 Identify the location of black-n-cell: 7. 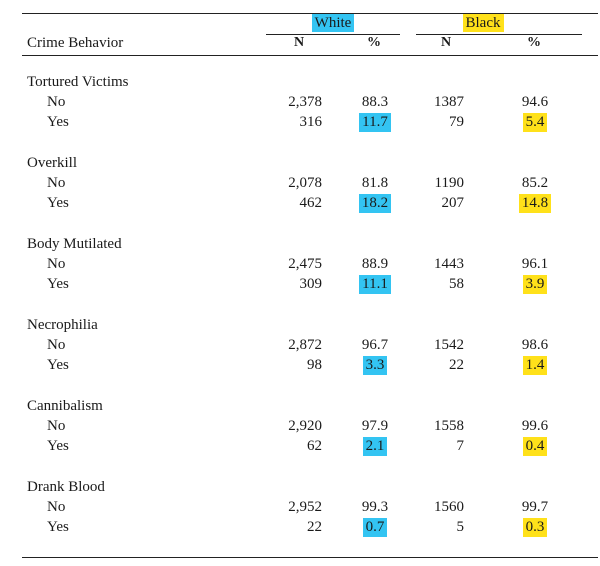
(460, 446).